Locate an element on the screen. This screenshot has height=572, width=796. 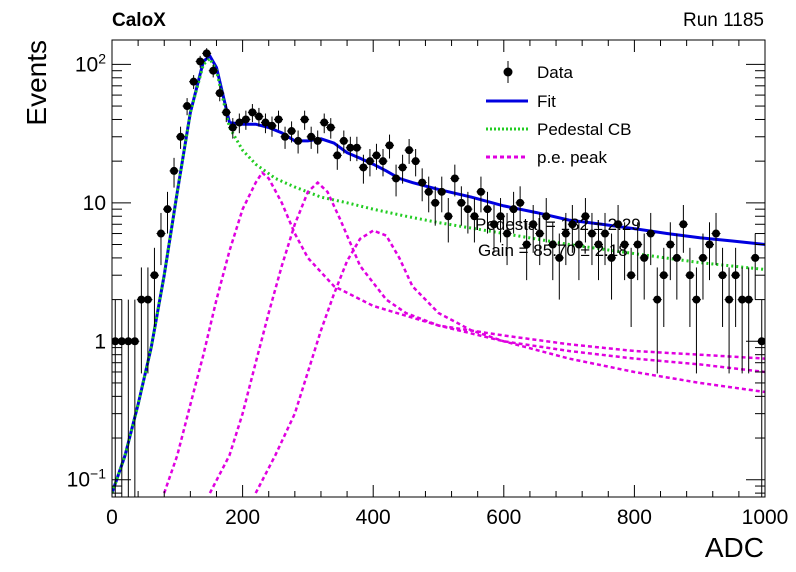
x-tick-label: 400 is located at coordinates (373, 517).